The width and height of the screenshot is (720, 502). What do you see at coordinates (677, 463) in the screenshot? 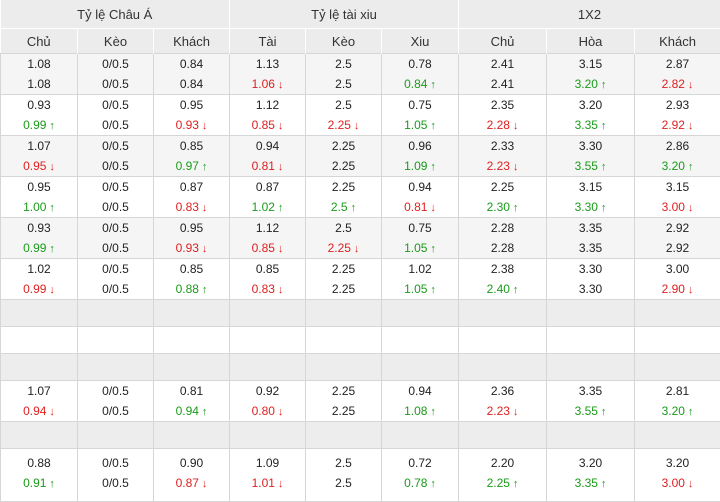
I see `odds-value: 3.20` at bounding box center [677, 463].